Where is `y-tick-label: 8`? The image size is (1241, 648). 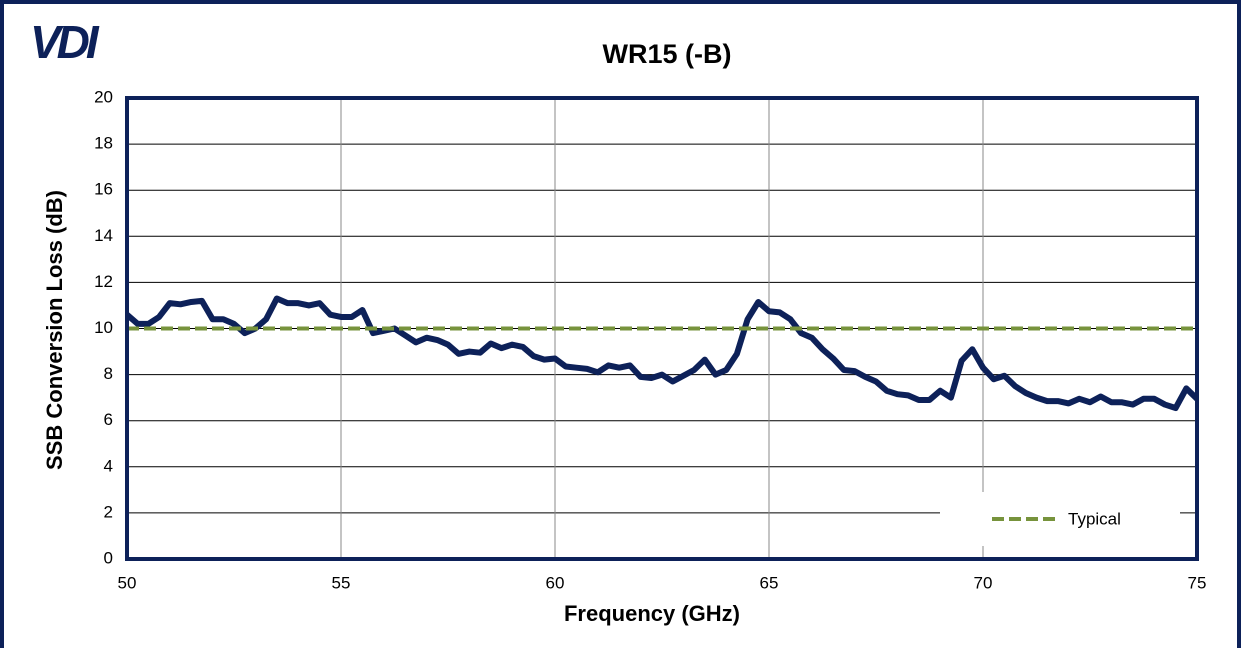 y-tick-label: 8 is located at coordinates (108, 373).